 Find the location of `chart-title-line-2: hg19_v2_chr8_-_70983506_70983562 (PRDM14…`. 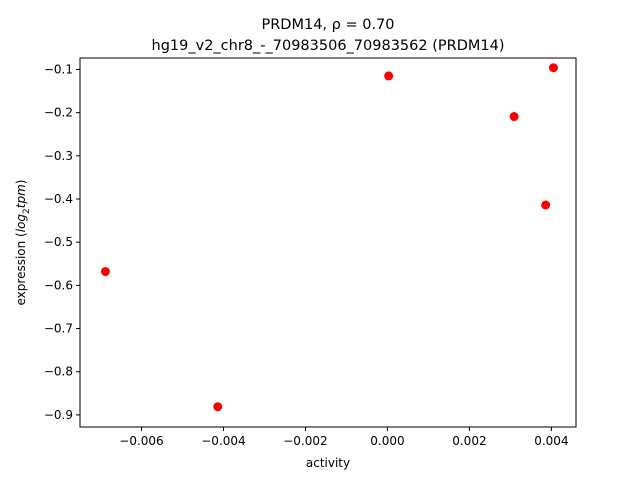

chart-title-line-2: hg19_v2_chr8_-_70983506_70983562 (PRDM14… is located at coordinates (328, 46).